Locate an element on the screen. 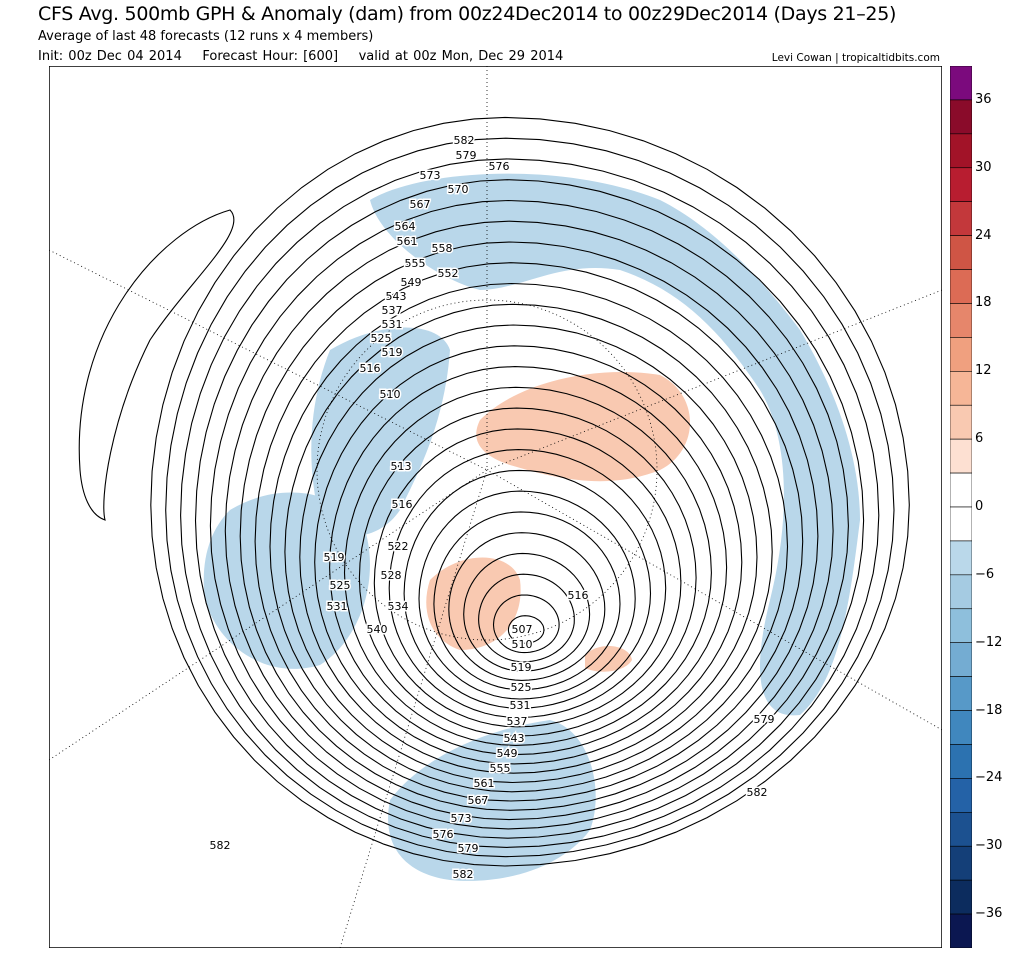 Image resolution: width=1024 pixels, height=975 pixels. contour-label: 558 is located at coordinates (442, 248).